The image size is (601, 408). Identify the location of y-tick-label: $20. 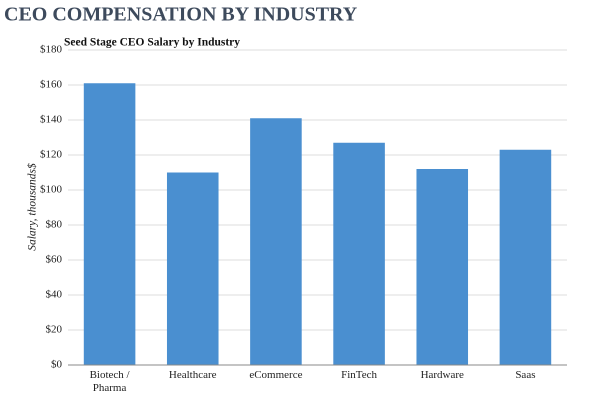
(54, 330).